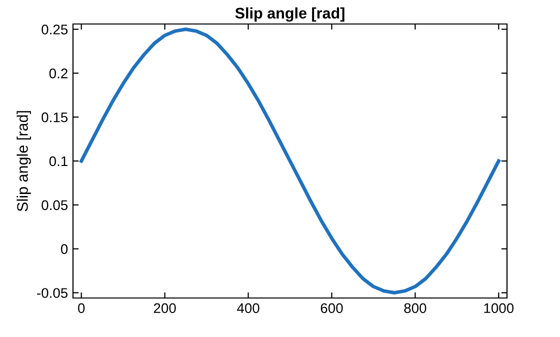 The width and height of the screenshot is (560, 337). I want to click on y-tick-label: 0.1, so click(58, 161).